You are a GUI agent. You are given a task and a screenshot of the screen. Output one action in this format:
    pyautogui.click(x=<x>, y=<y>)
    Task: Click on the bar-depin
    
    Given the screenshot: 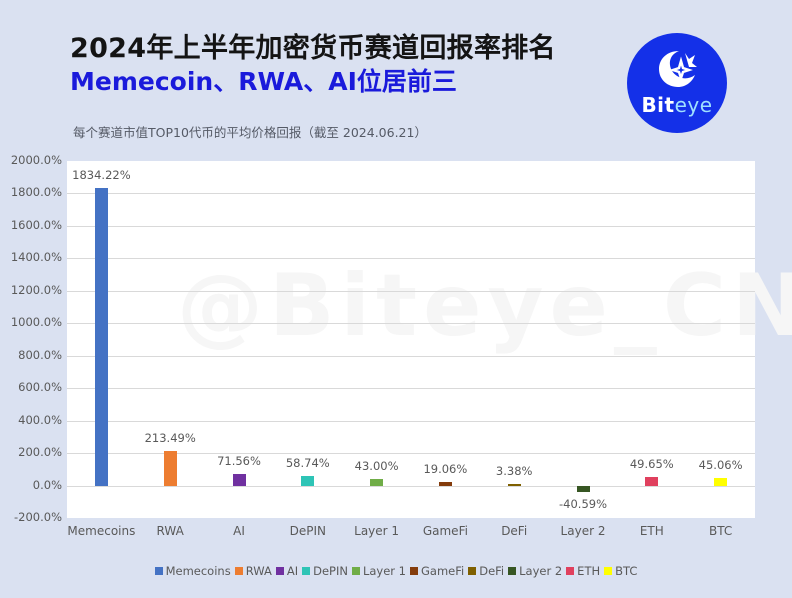 What is the action you would take?
    pyautogui.click(x=308, y=481)
    